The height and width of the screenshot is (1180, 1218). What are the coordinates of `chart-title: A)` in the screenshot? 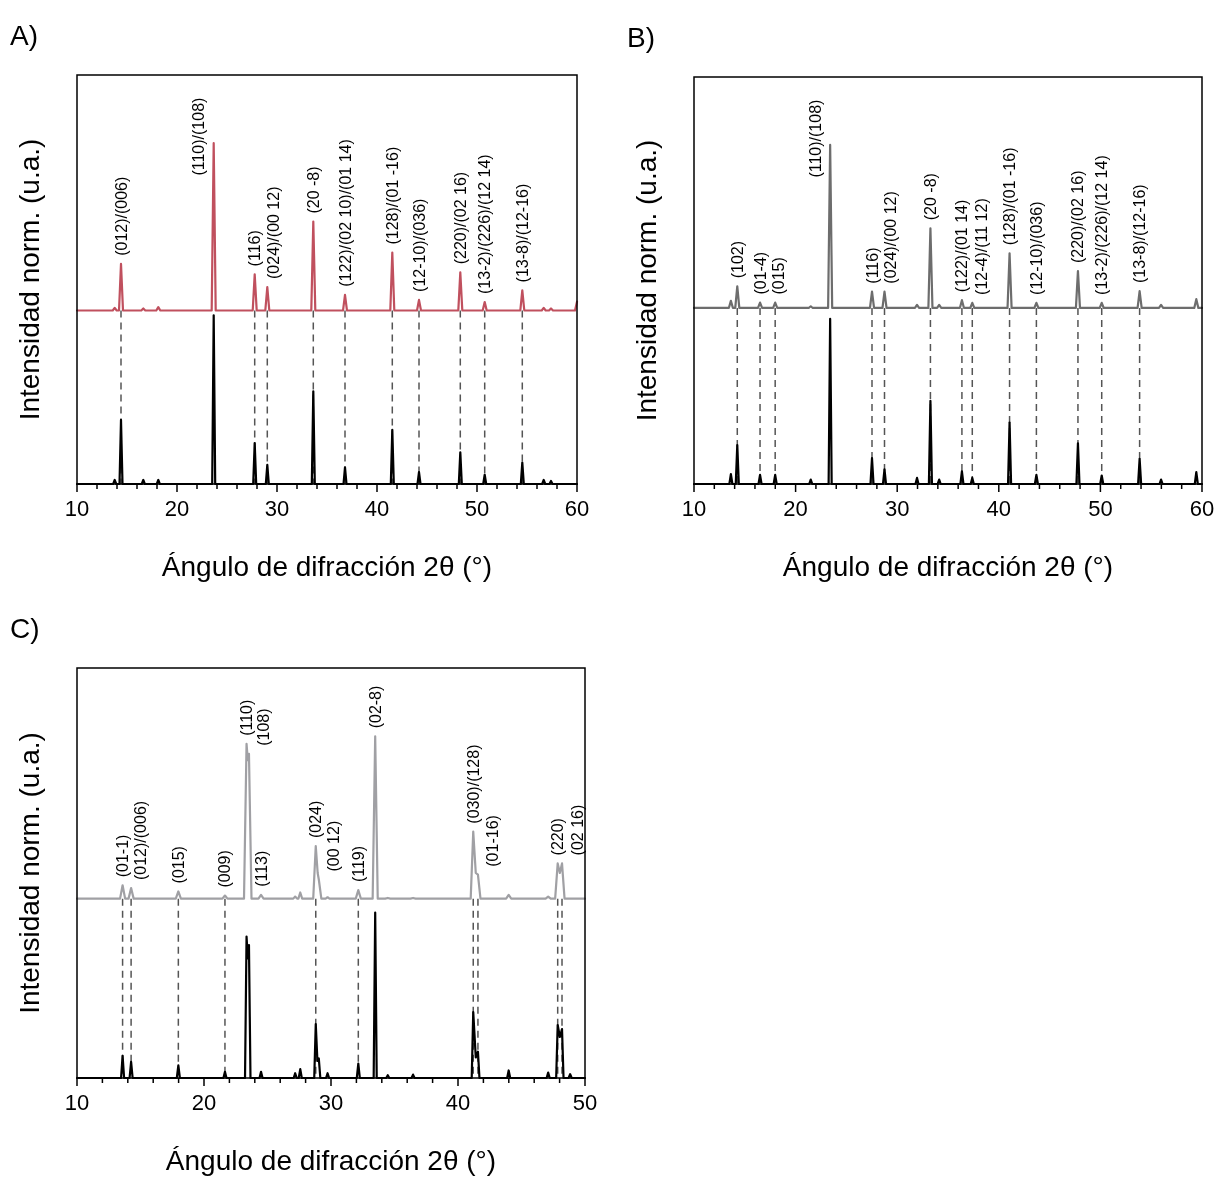 It's located at (24, 35).